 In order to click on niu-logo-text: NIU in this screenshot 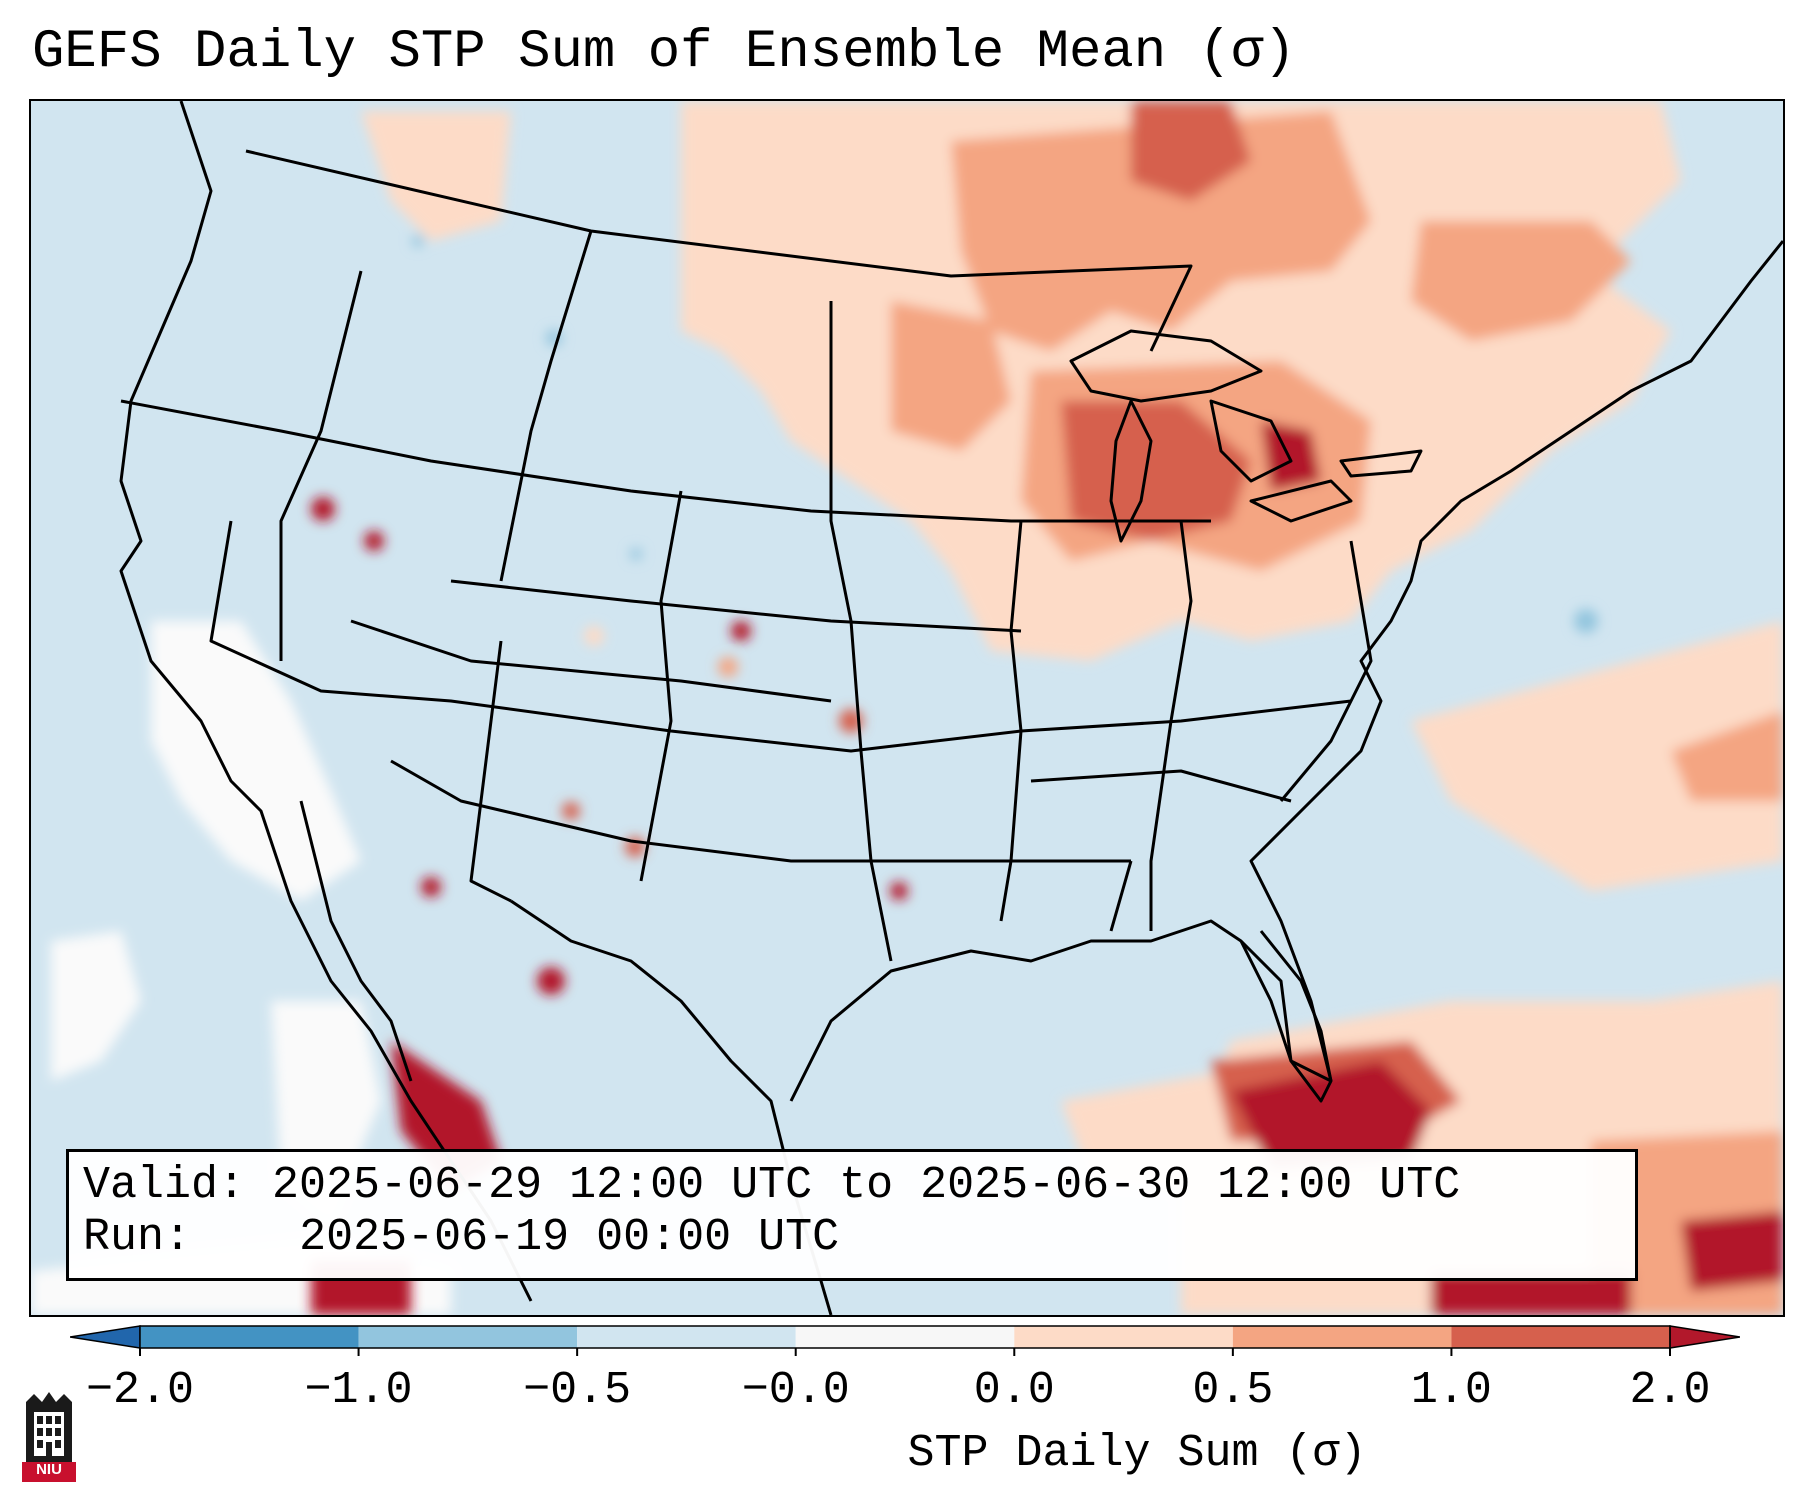, I will do `click(49, 1469)`.